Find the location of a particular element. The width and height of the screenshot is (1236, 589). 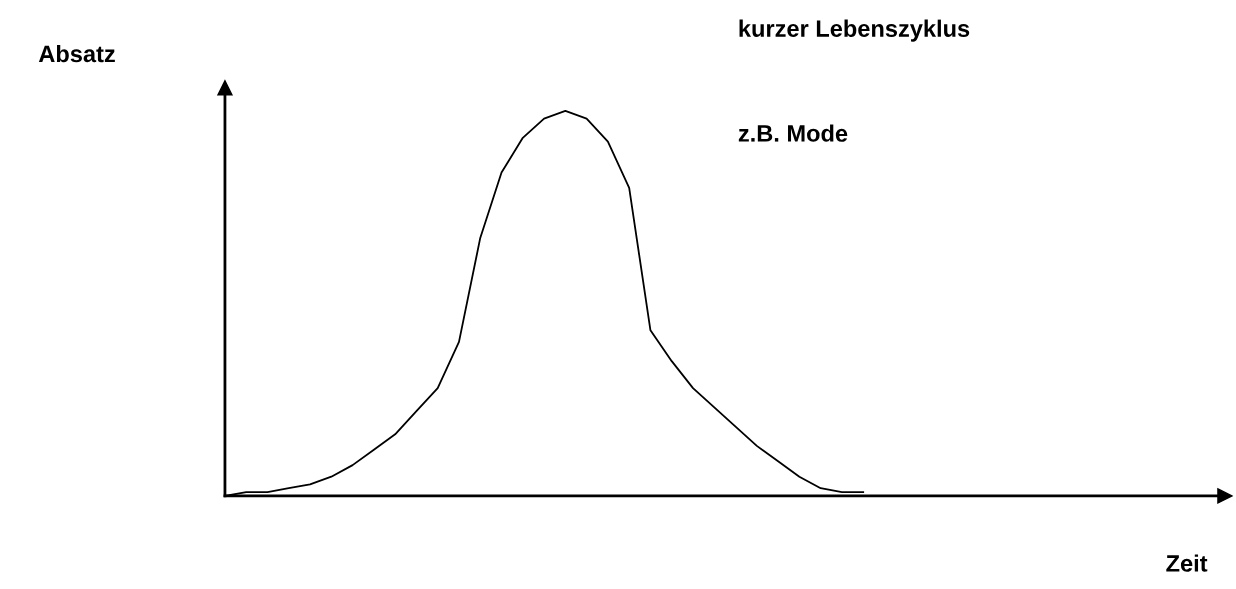

text: kurzer Lebenszyklus is located at coordinates (854, 30).